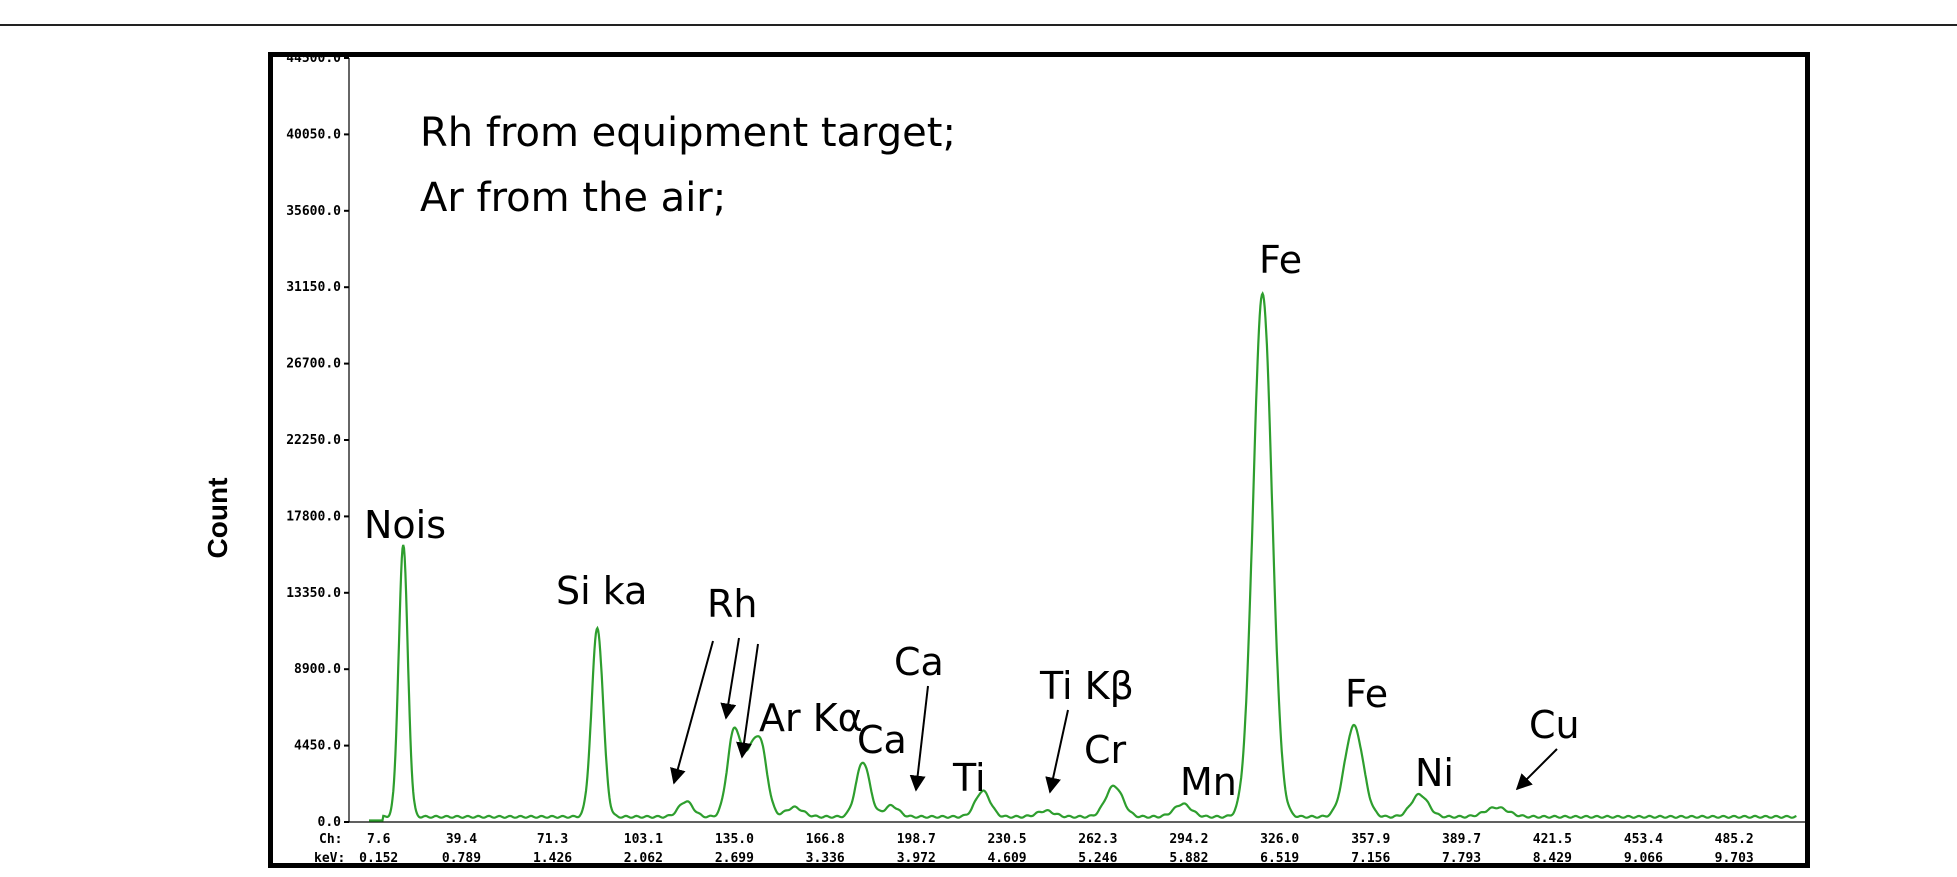  I want to click on annotation-arrows, so click(1114, 715).